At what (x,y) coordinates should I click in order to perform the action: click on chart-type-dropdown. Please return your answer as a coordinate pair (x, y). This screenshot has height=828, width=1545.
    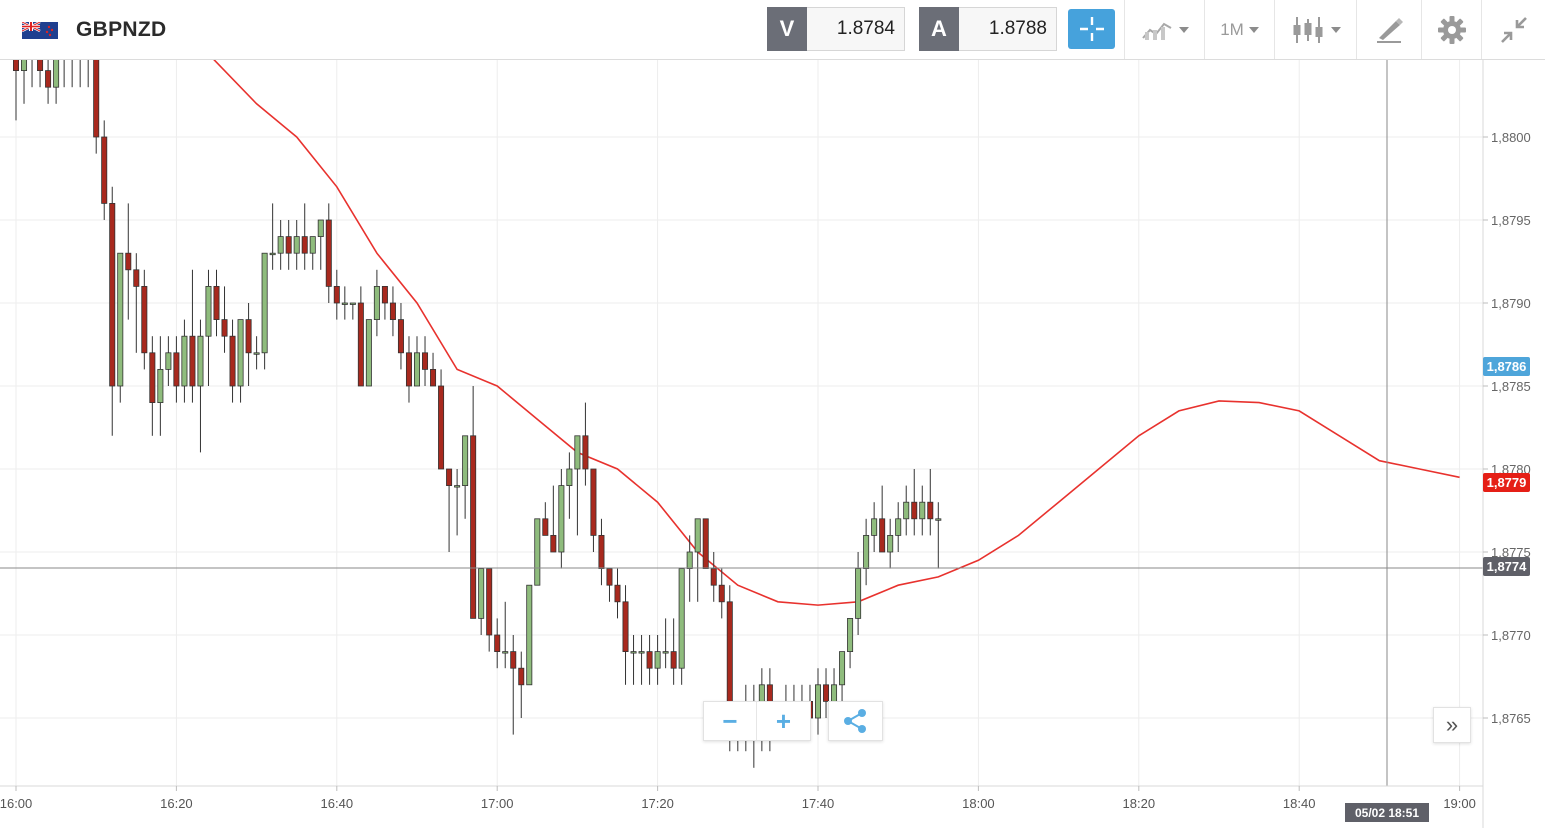
    Looking at the image, I should click on (1164, 29).